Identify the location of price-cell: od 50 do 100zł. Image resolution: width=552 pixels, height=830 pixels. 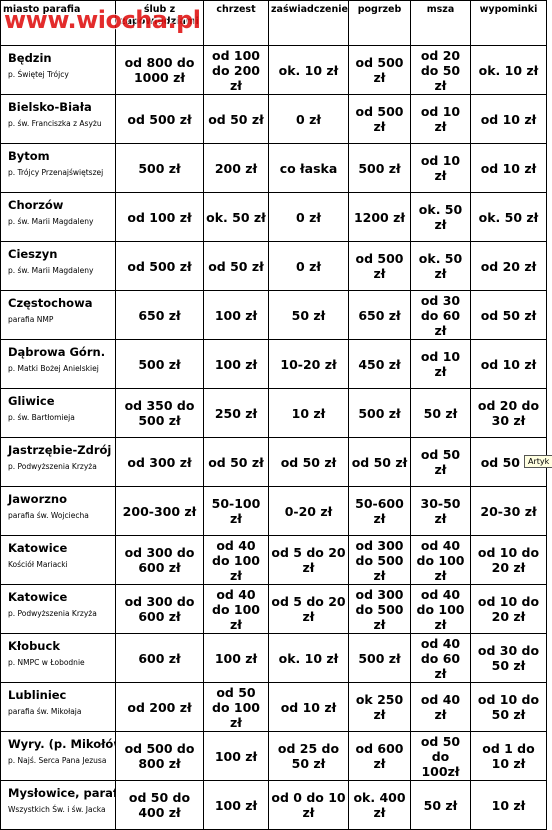
(440, 756).